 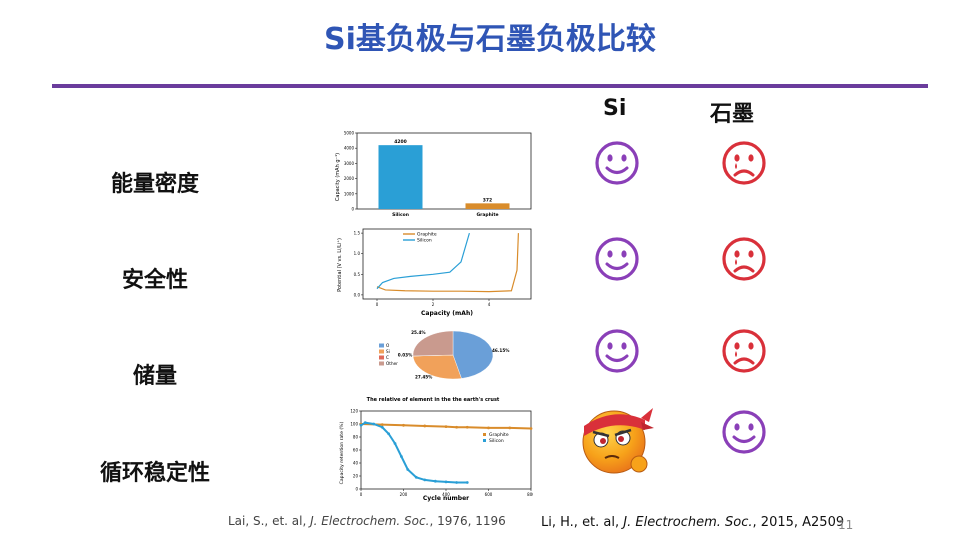 What do you see at coordinates (356, 437) in the screenshot?
I see `y-tick-label: 80` at bounding box center [356, 437].